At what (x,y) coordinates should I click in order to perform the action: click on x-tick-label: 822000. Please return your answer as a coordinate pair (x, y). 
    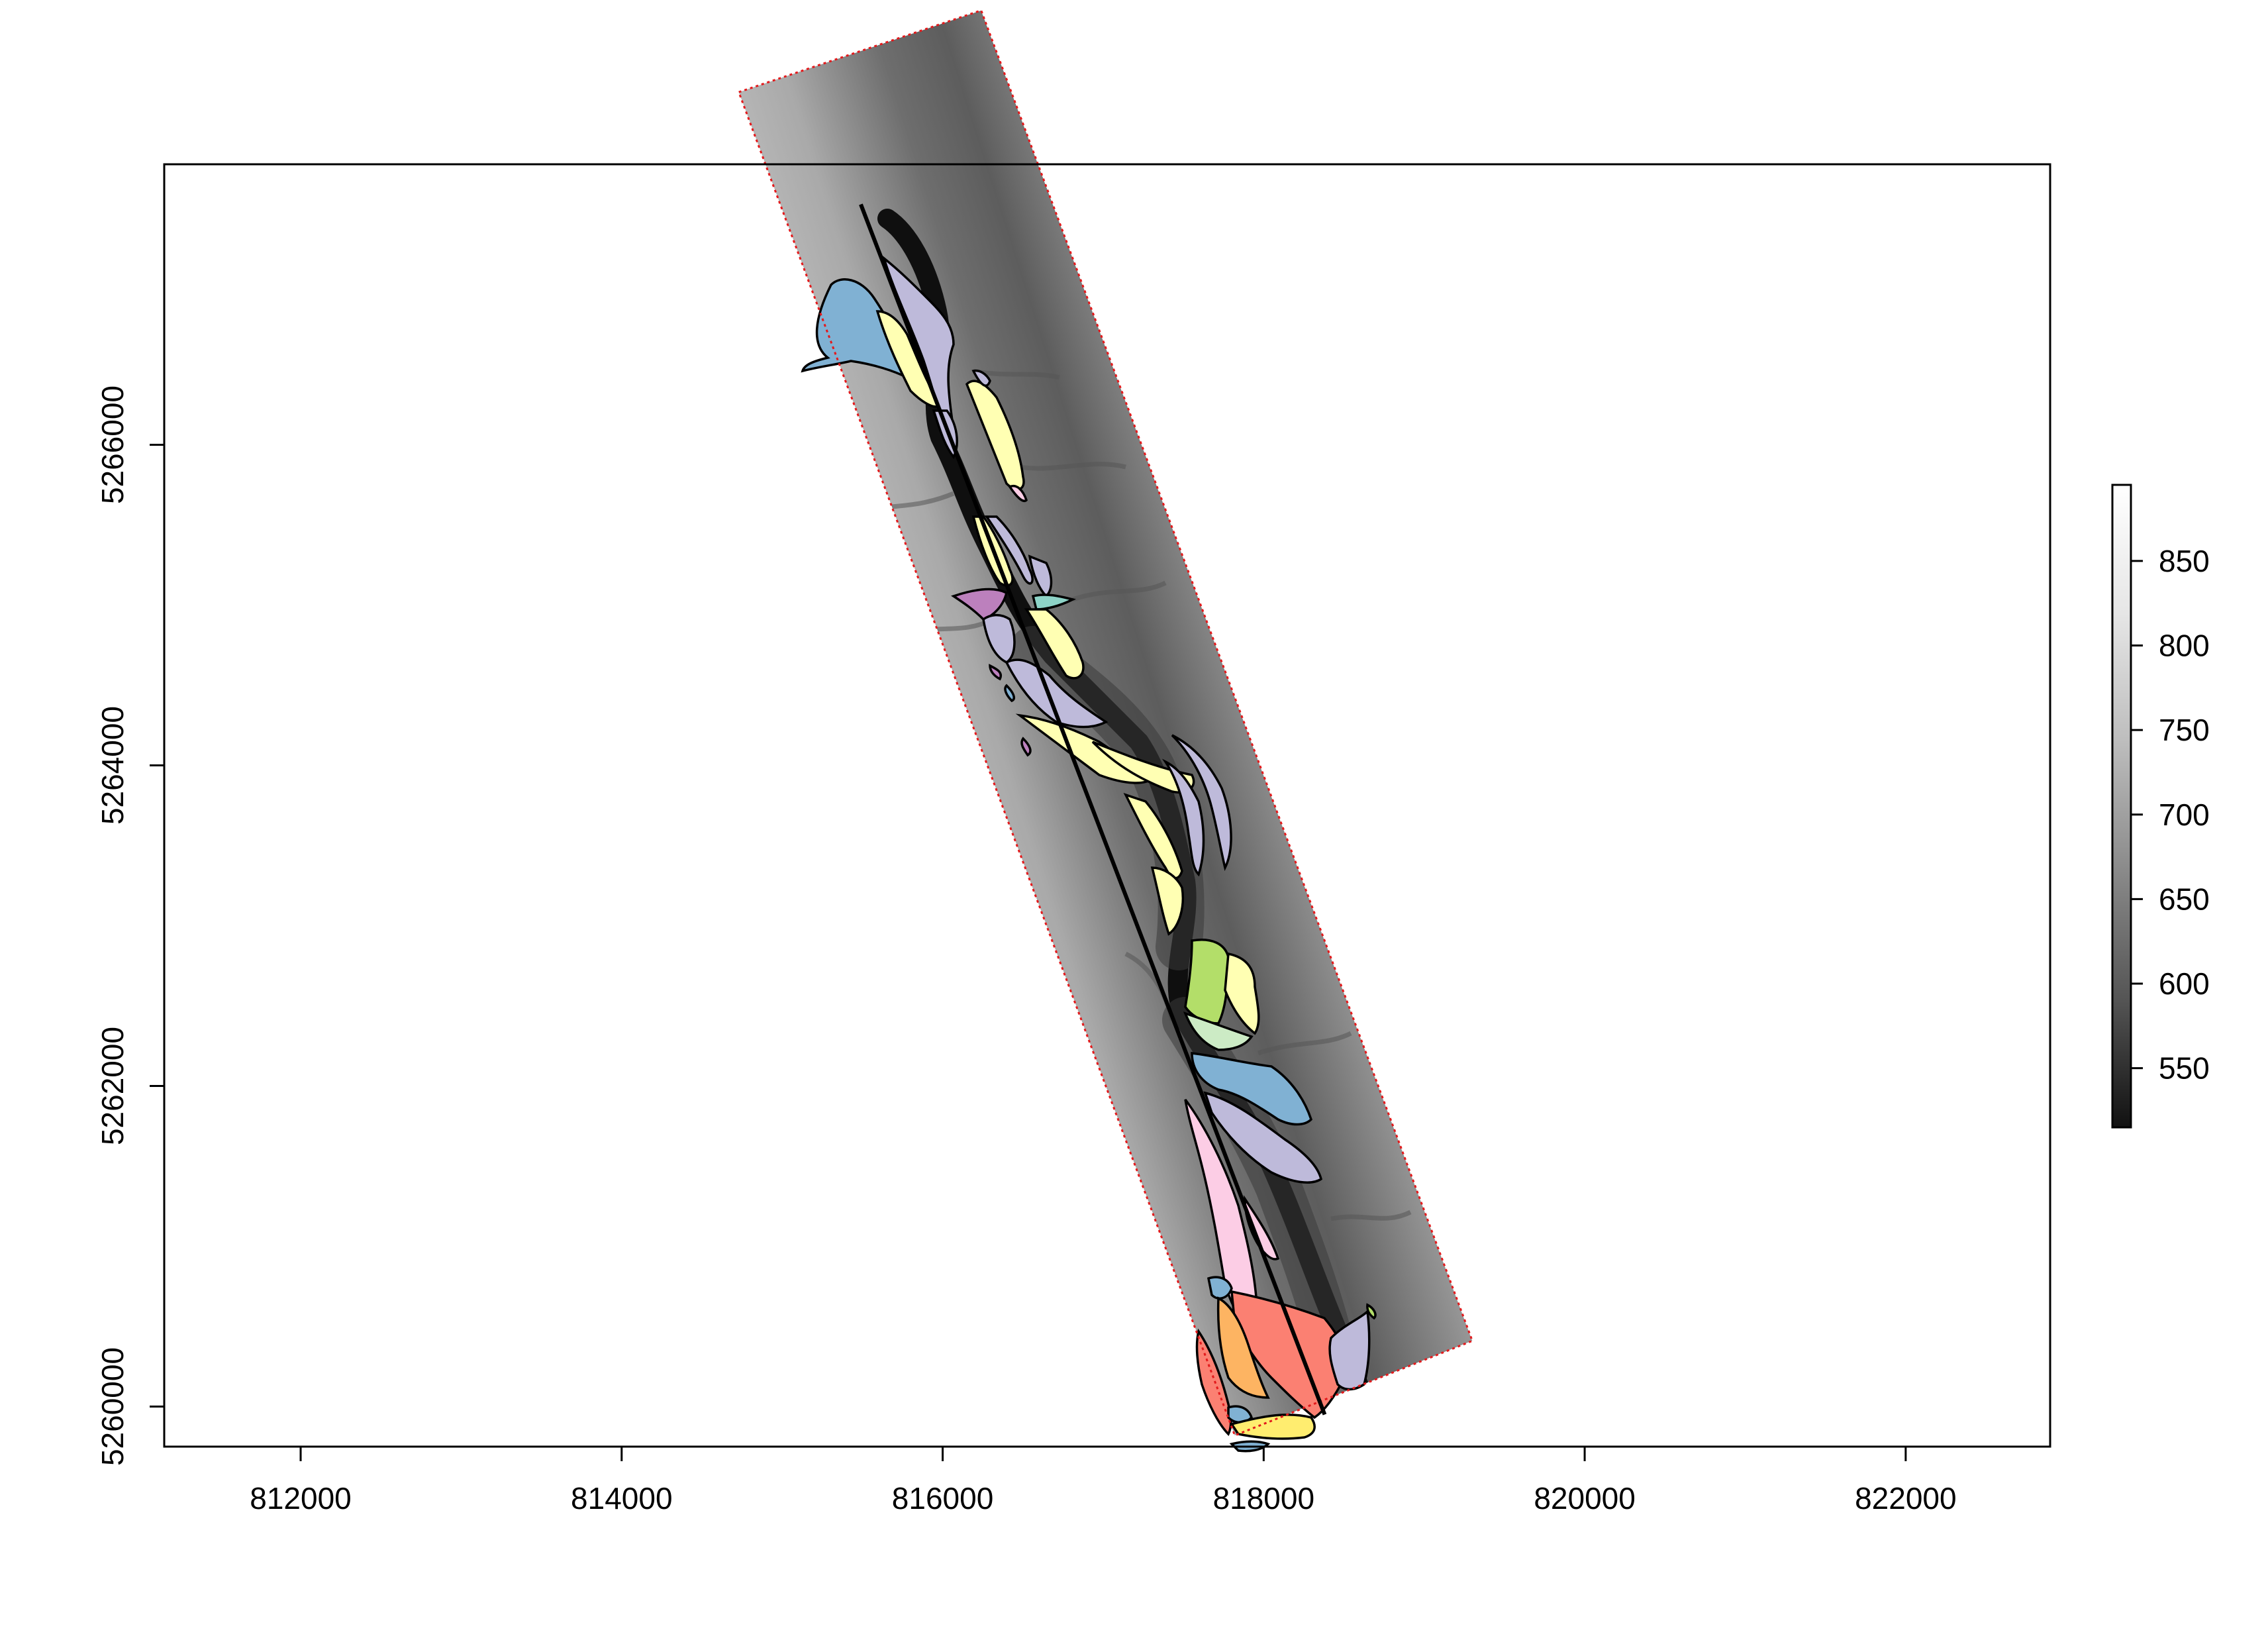
    Looking at the image, I should click on (1906, 1499).